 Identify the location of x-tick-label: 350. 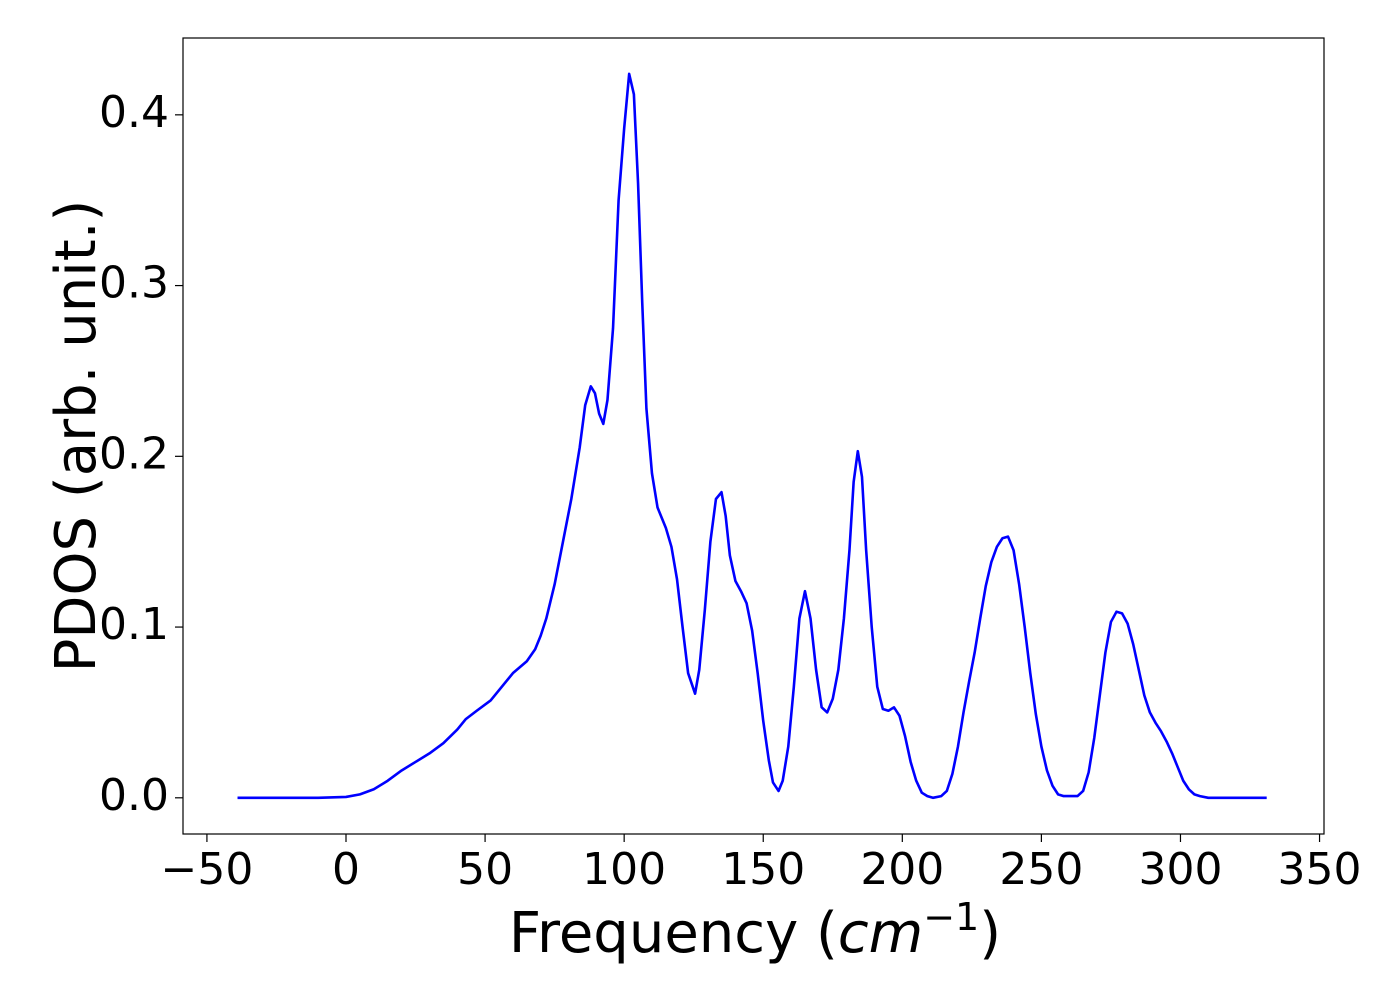
(1320, 869).